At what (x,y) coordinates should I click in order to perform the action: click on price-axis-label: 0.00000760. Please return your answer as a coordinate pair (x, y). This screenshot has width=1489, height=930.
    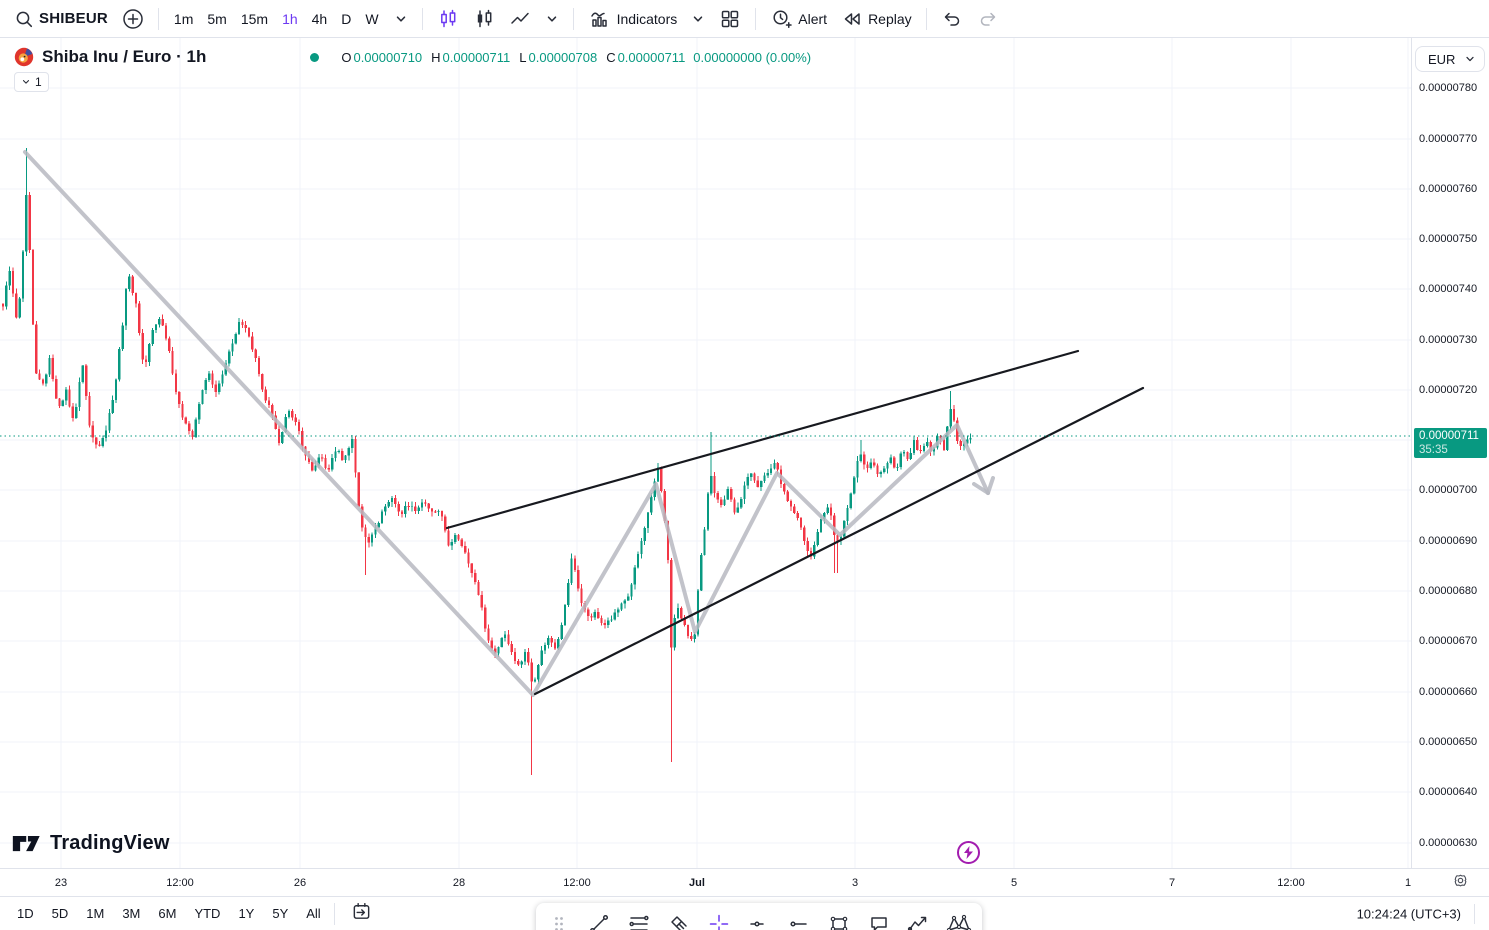
    Looking at the image, I should click on (1448, 189).